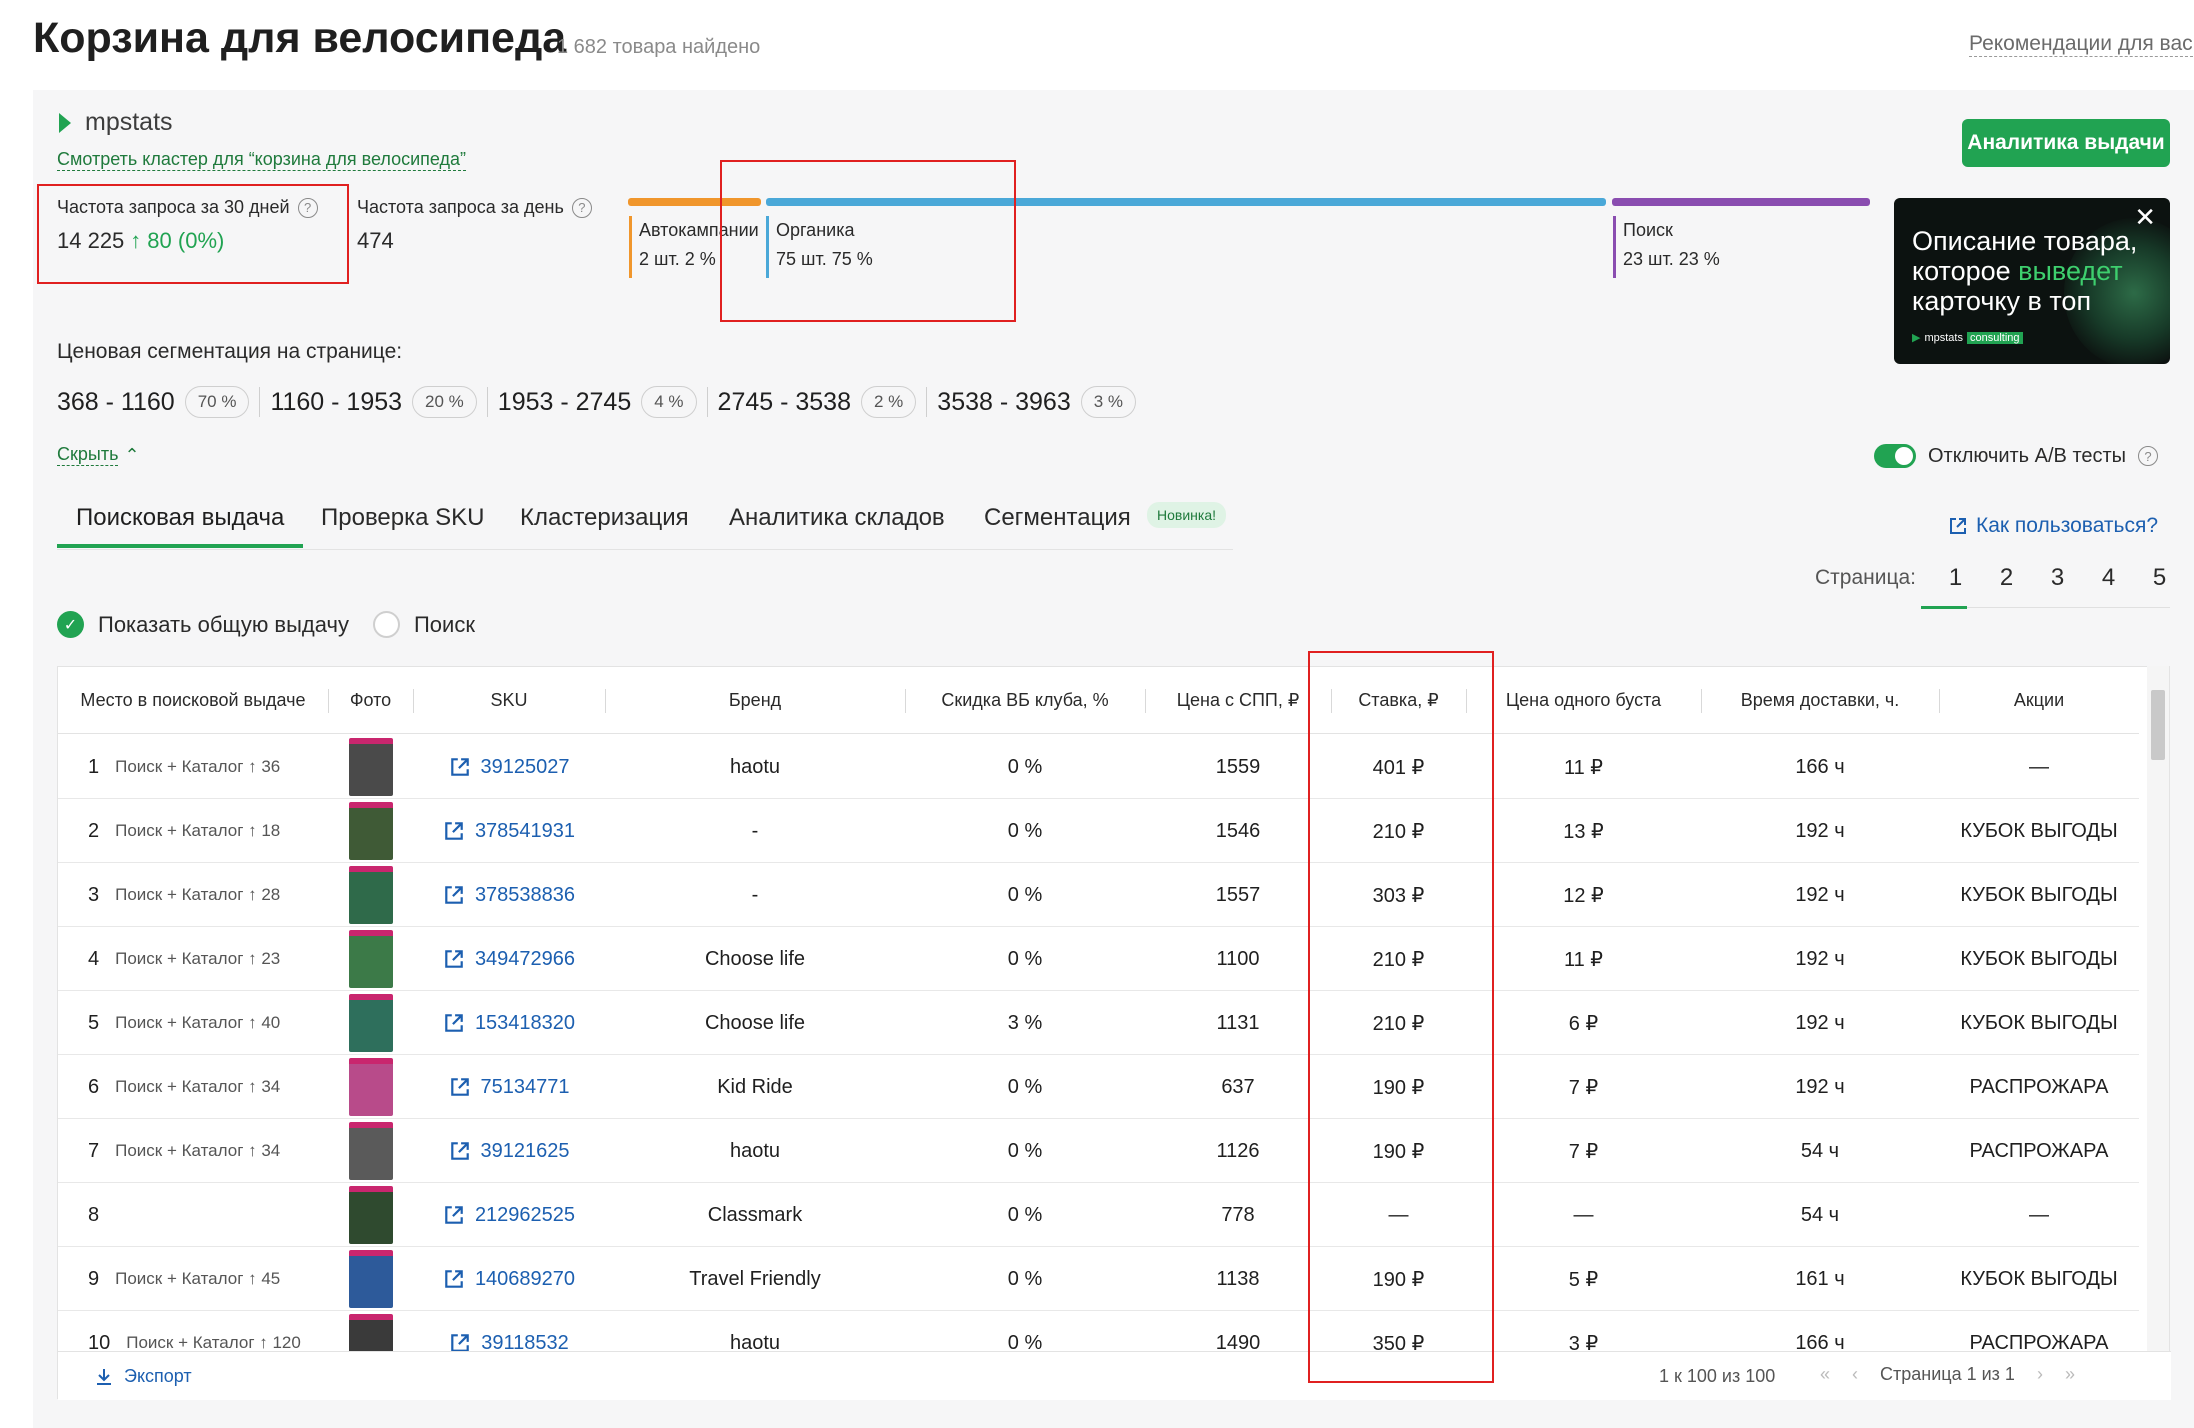  What do you see at coordinates (1098, 1215) in the screenshot?
I see `table-row: 8 212962525 Classmark 0 % 778 — — 54 ч —` at bounding box center [1098, 1215].